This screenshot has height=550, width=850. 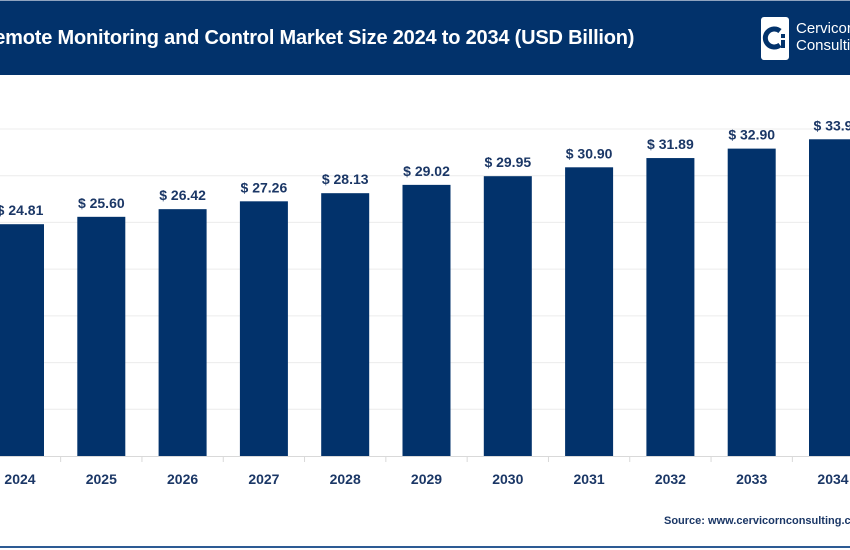 I want to click on data-label-2029: $ 29.02, so click(x=426, y=171).